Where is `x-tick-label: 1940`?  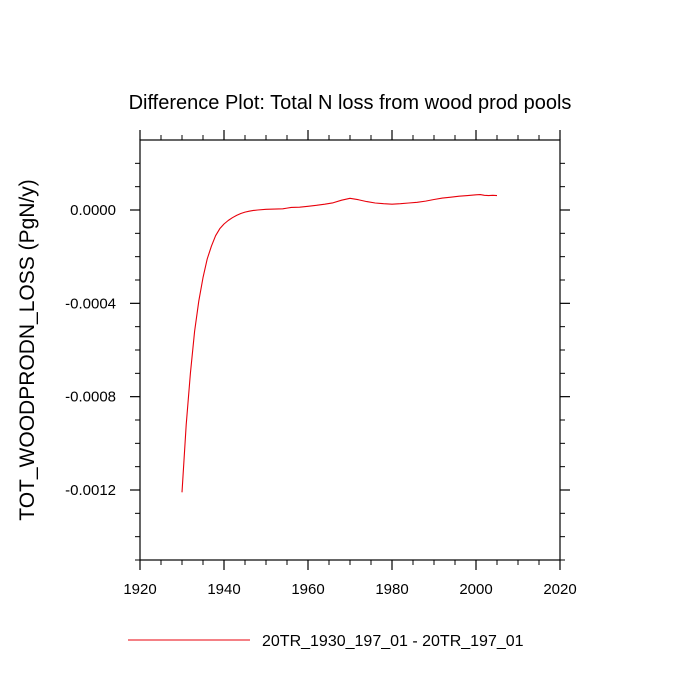 x-tick-label: 1940 is located at coordinates (223, 589).